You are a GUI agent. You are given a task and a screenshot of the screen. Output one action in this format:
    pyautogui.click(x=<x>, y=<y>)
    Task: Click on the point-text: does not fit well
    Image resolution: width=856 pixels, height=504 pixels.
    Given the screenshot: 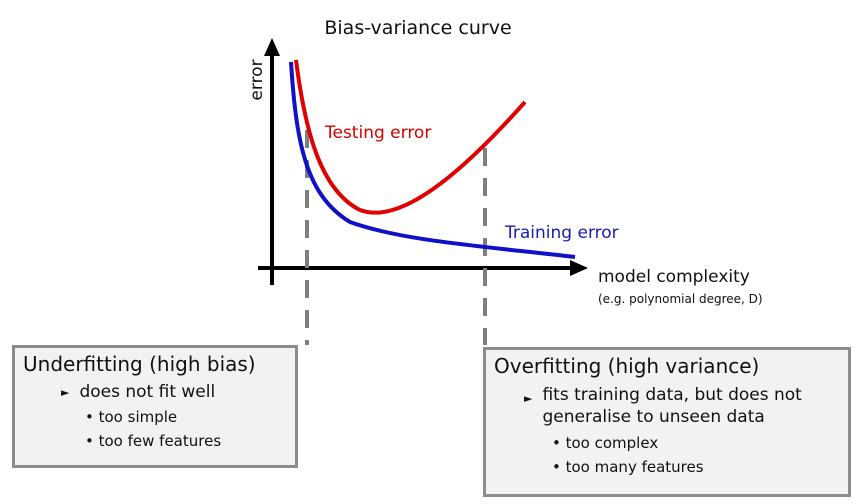 What is the action you would take?
    pyautogui.click(x=147, y=392)
    